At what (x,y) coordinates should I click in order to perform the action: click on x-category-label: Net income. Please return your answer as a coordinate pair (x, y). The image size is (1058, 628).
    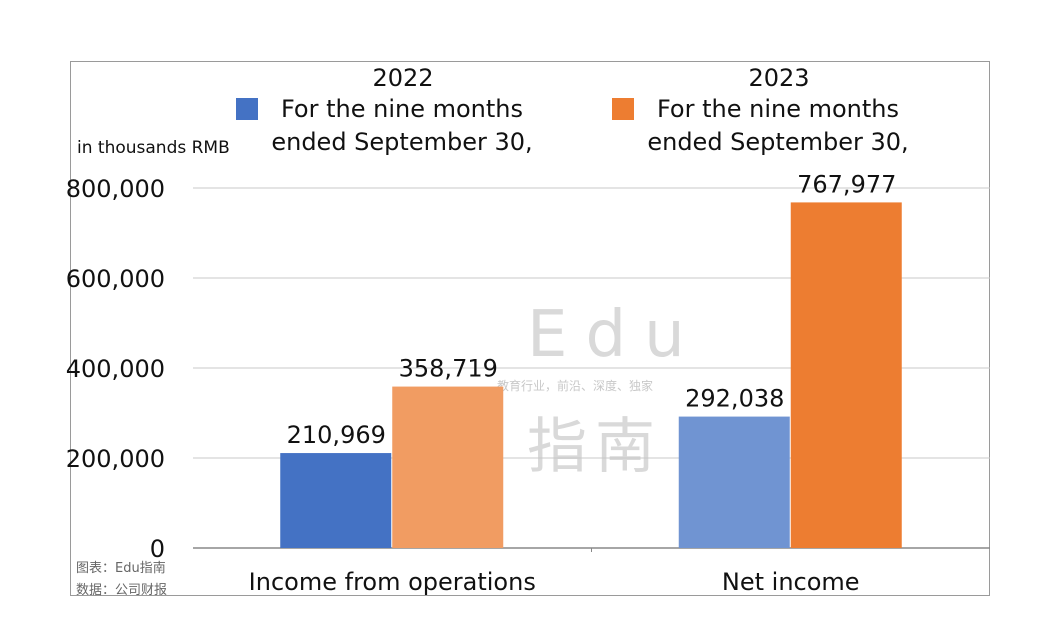
    Looking at the image, I should click on (791, 582).